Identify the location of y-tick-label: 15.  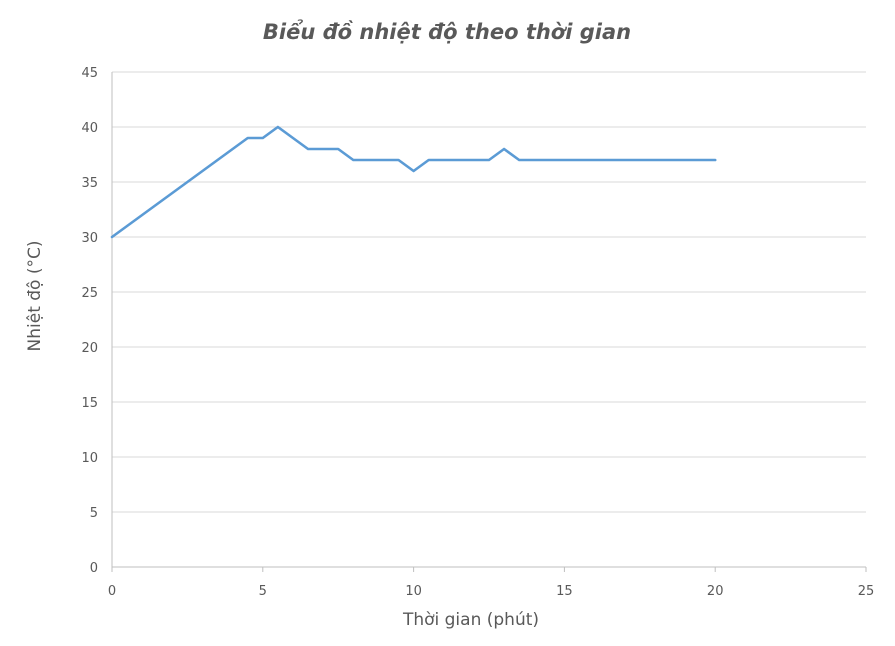
(89, 403).